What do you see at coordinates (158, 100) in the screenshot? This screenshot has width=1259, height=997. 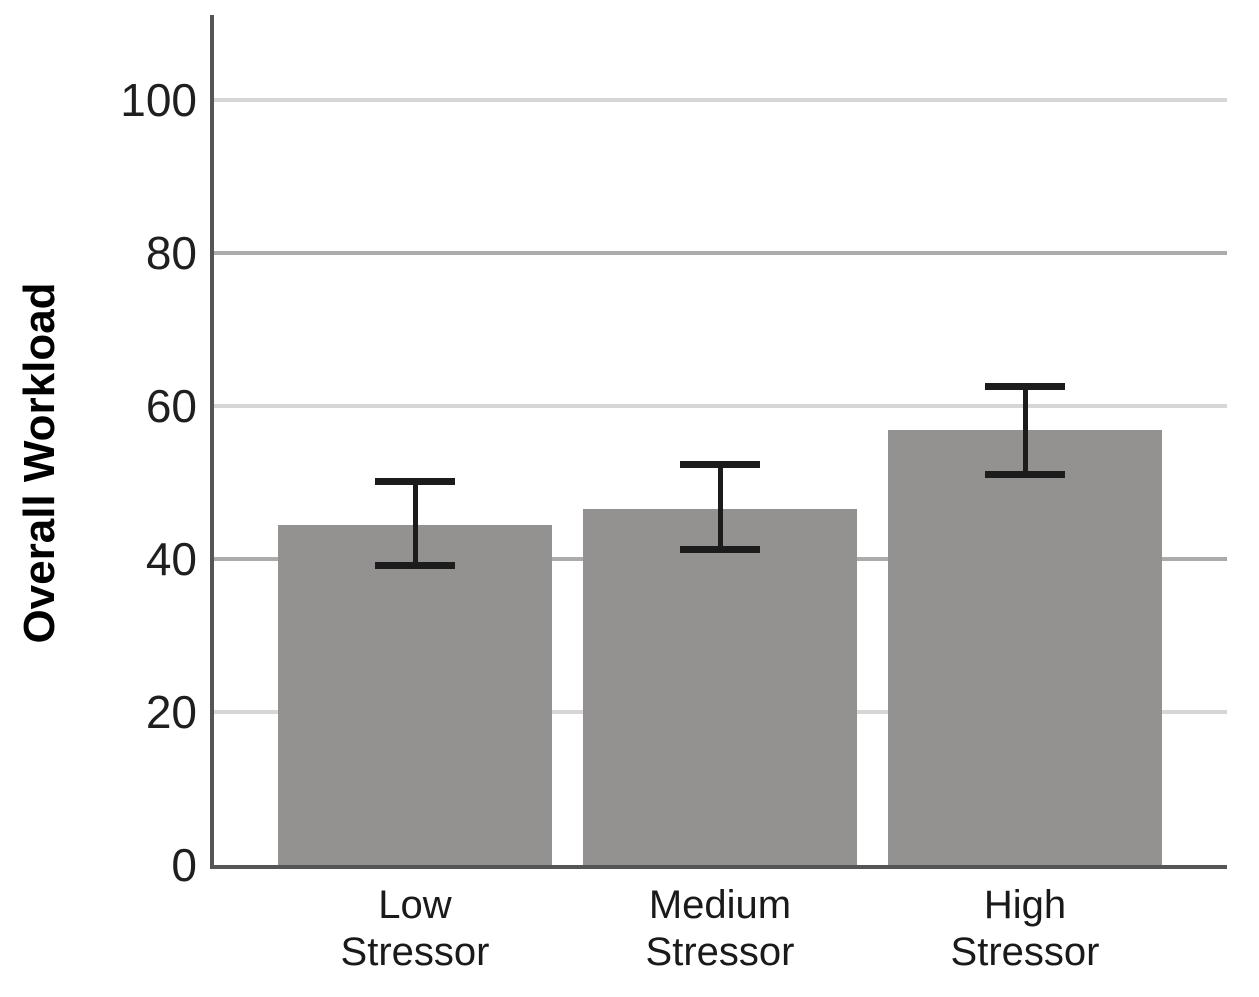 I see `y-tick-label-100: 100` at bounding box center [158, 100].